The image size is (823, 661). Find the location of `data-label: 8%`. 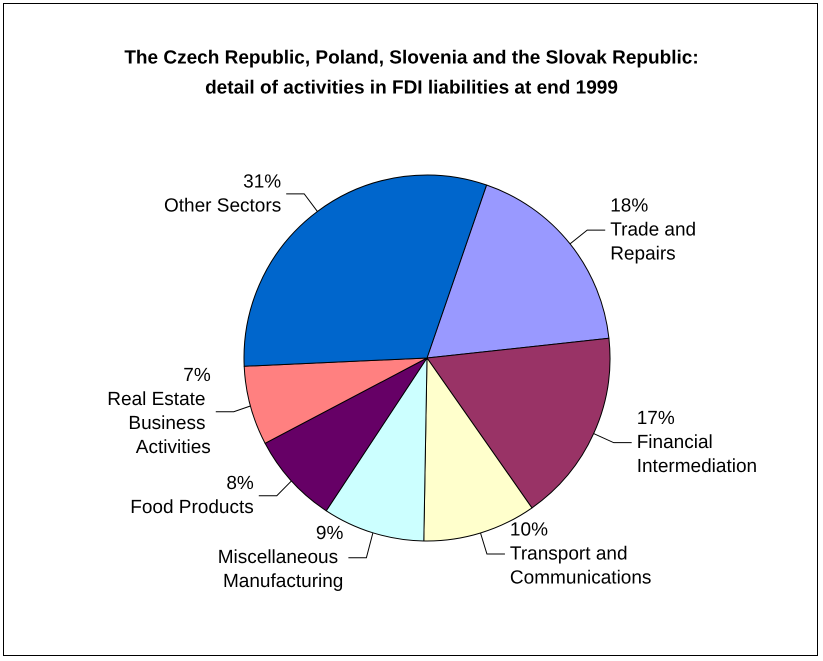

data-label: 8% is located at coordinates (240, 483).